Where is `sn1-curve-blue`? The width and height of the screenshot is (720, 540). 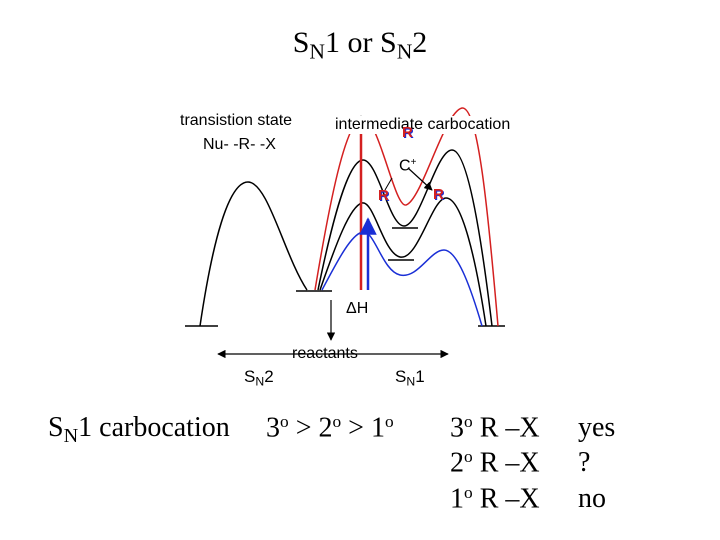 sn1-curve-blue is located at coordinates (402, 279).